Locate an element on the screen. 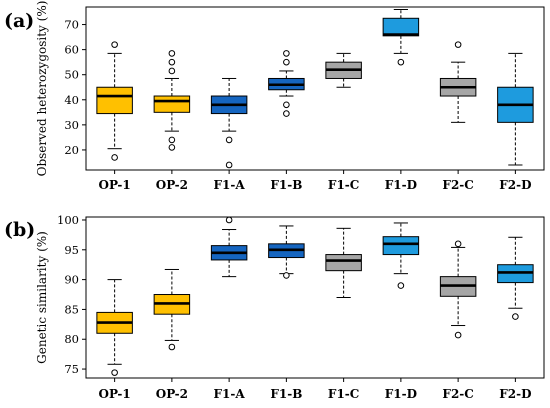  y-tick-label: 85 is located at coordinates (71, 309).